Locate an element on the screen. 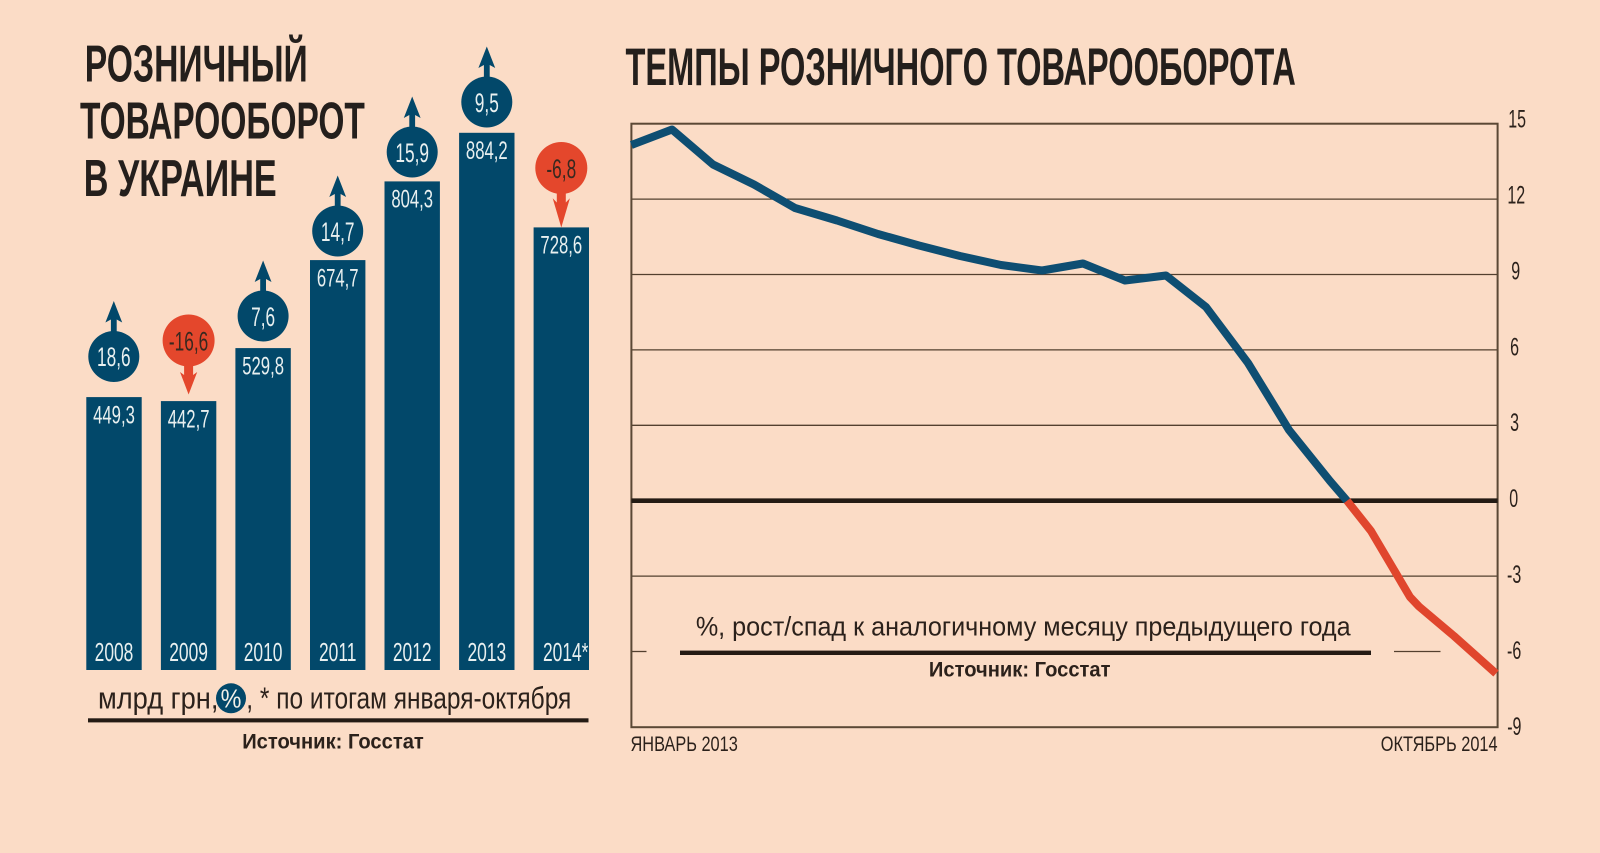 The width and height of the screenshot is (1600, 853). svg-text: 804,3 is located at coordinates (412, 199).